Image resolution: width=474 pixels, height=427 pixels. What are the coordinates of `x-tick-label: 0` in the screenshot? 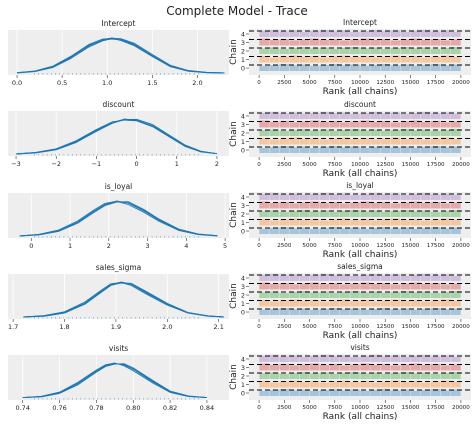 It's located at (137, 164).